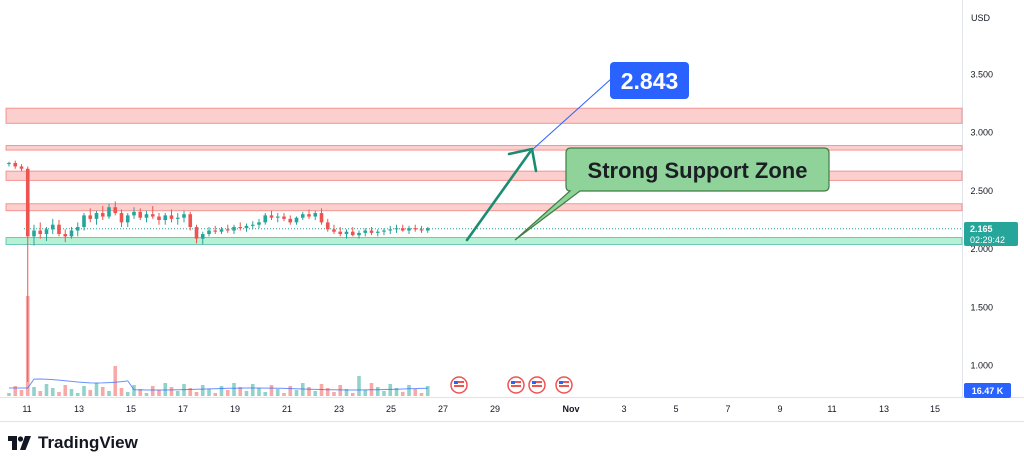 This screenshot has width=1024, height=472. I want to click on target-line, so click(571, 114).